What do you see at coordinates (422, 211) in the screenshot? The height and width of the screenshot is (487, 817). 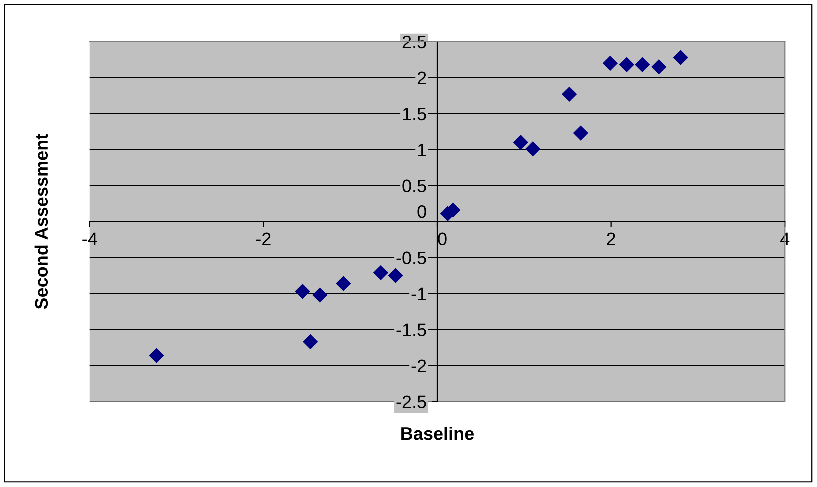 I see `y-tick-label: 0` at bounding box center [422, 211].